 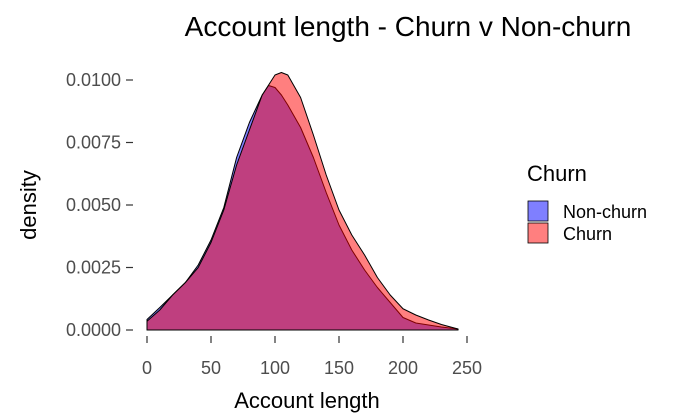 What do you see at coordinates (93, 268) in the screenshot?
I see `y-tick-label: 0.0025` at bounding box center [93, 268].